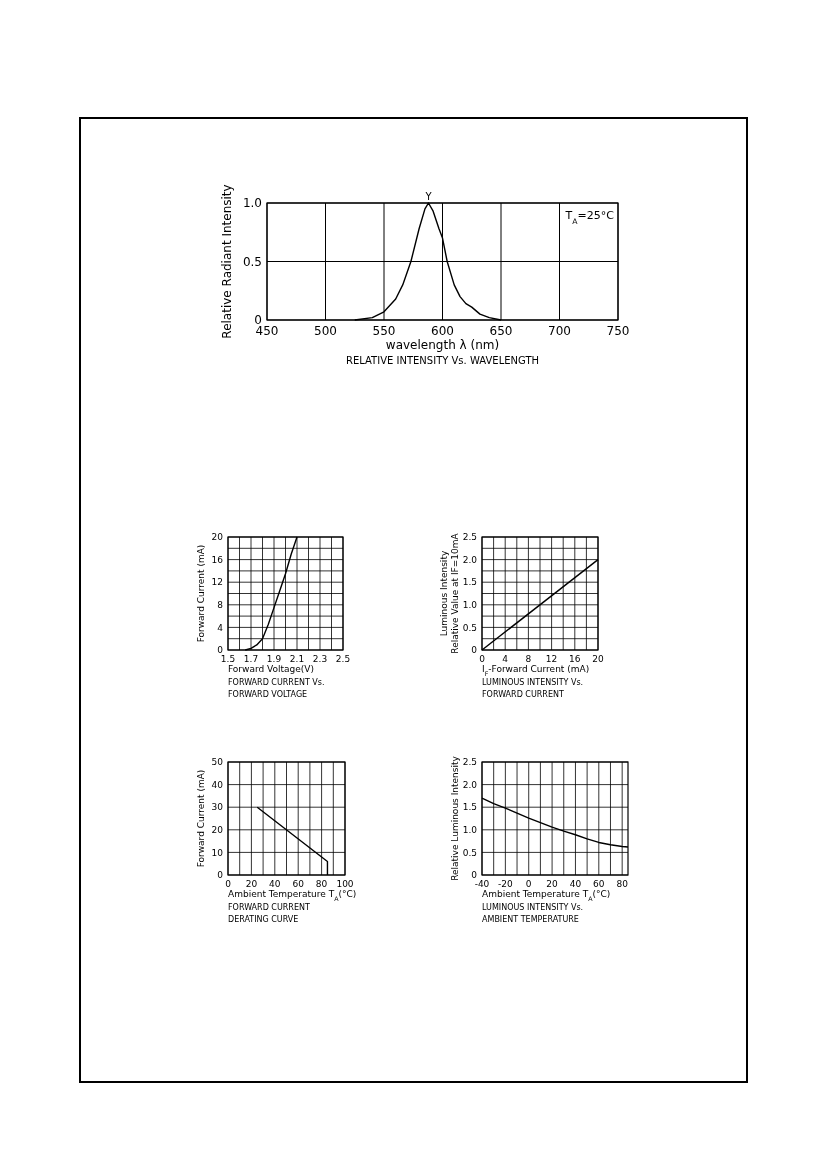 The width and height of the screenshot is (826, 1169). What do you see at coordinates (220, 604) in the screenshot?
I see `y-tick-label: 8` at bounding box center [220, 604].